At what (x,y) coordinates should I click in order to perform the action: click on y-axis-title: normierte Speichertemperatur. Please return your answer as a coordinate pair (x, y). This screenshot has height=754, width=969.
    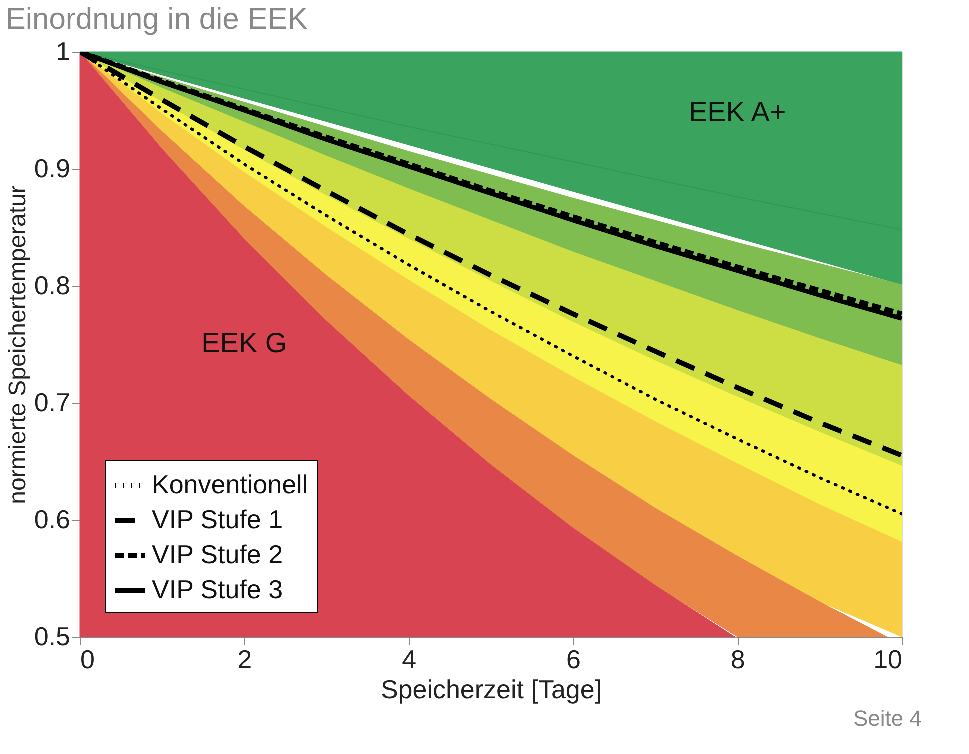
    Looking at the image, I should click on (18, 345).